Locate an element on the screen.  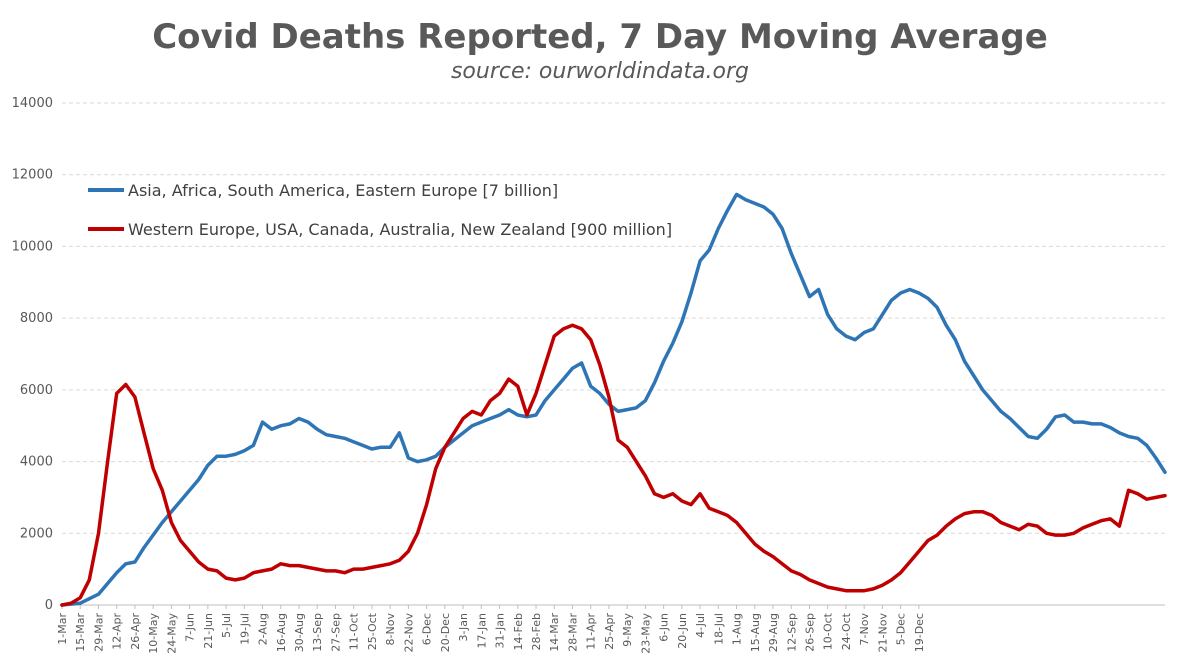
x-tick-label: 19-Dec is located at coordinates (919, 632).